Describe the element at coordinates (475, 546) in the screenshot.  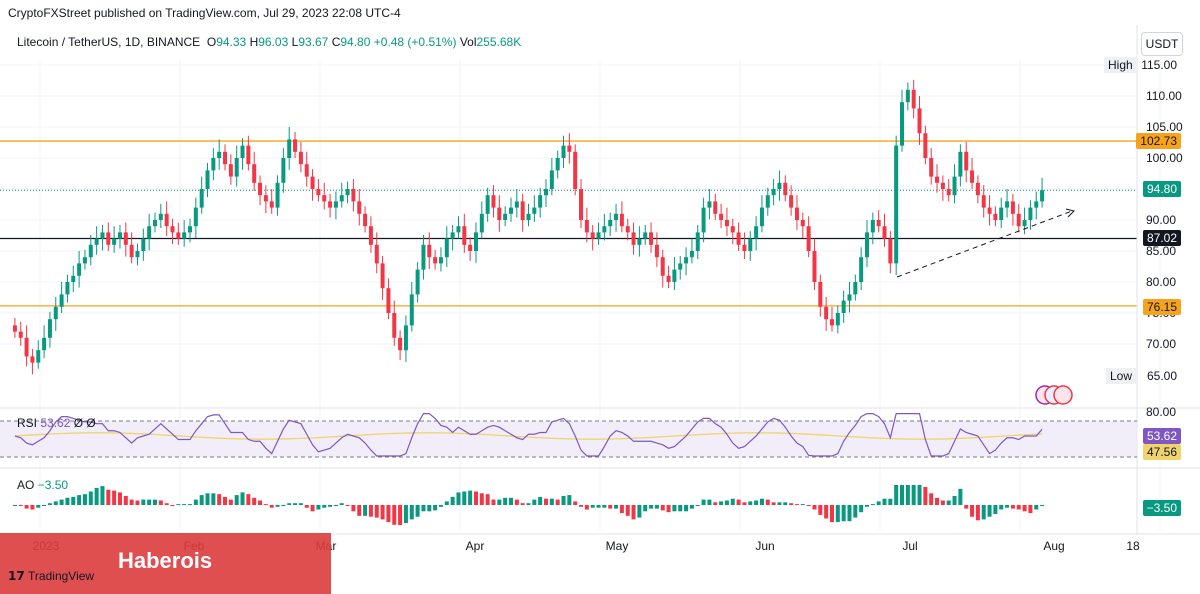
I see `time-tick-label: Apr` at that location.